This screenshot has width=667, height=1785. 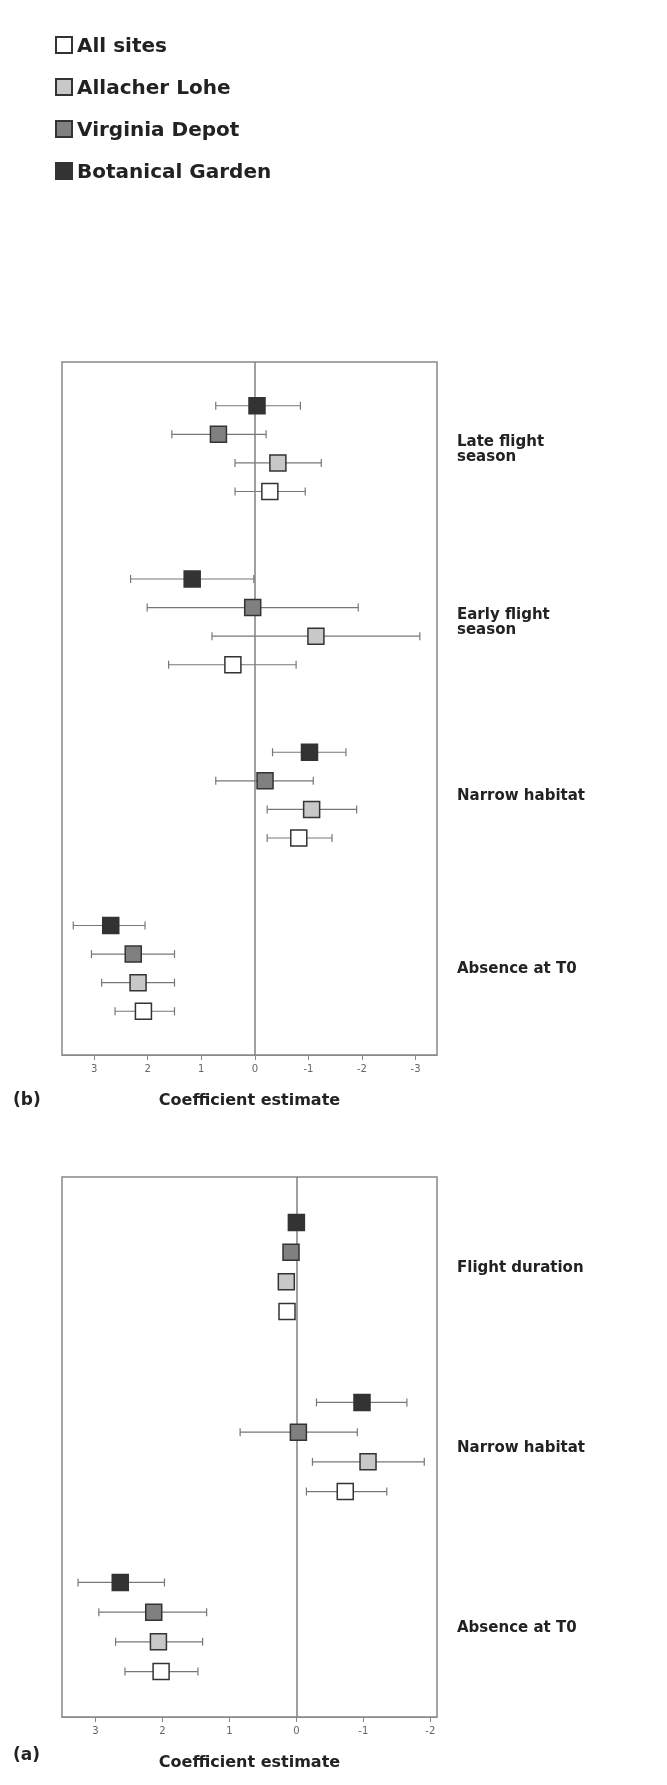 What do you see at coordinates (503, 449) in the screenshot?
I see `y-tick-label: Late flight season` at bounding box center [503, 449].